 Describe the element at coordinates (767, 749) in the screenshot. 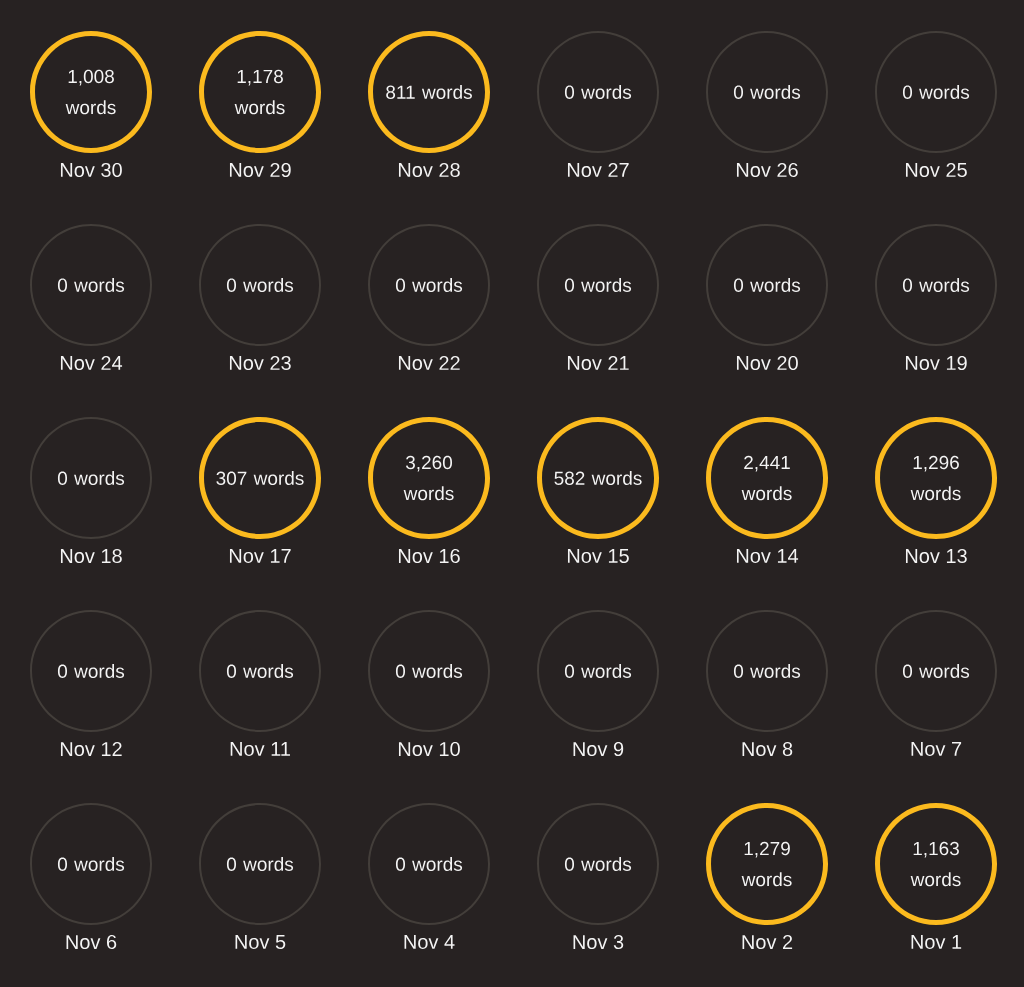

I see `category-label: Nov 8` at that location.